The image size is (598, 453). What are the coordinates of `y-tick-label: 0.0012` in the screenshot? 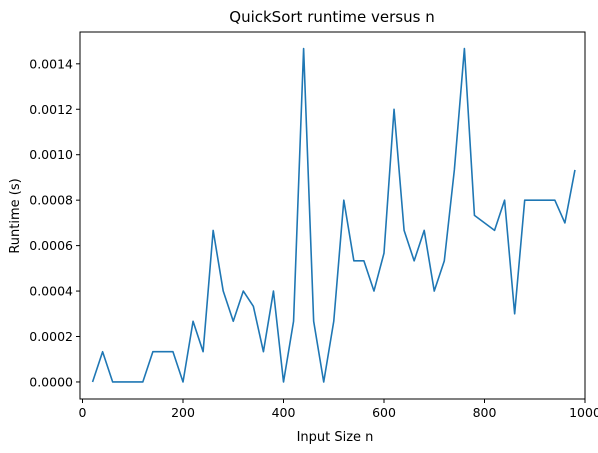 It's located at (51, 109).